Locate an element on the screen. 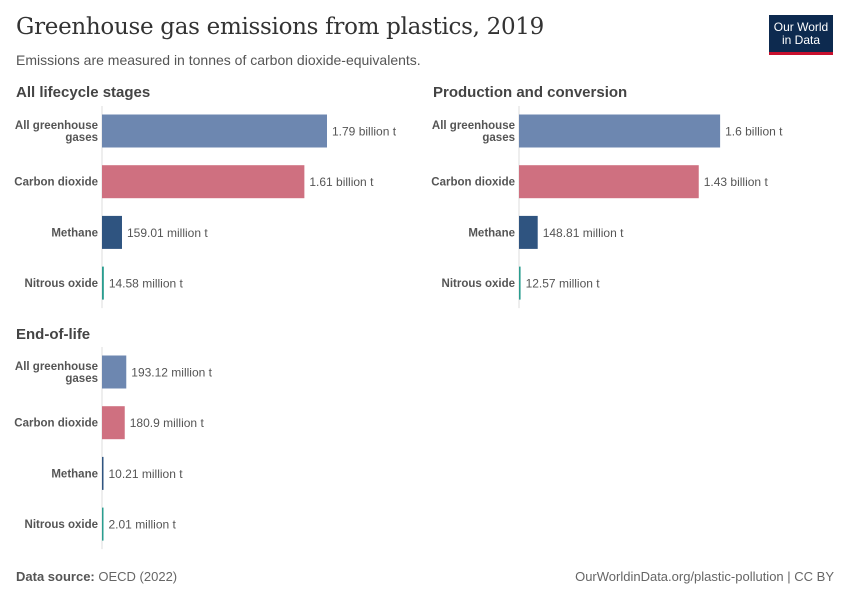 The width and height of the screenshot is (850, 600). value-label: 12.57 million t is located at coordinates (563, 284).